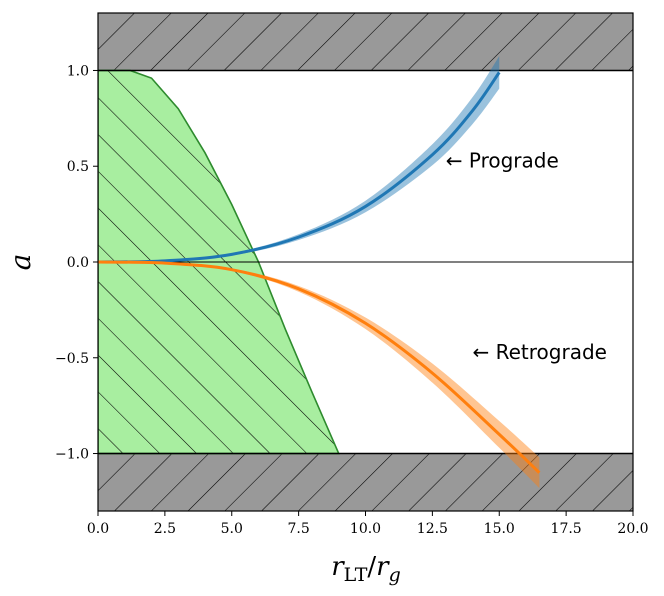 This screenshot has height=596, width=664. I want to click on x-tick-label: 12.5, so click(432, 529).